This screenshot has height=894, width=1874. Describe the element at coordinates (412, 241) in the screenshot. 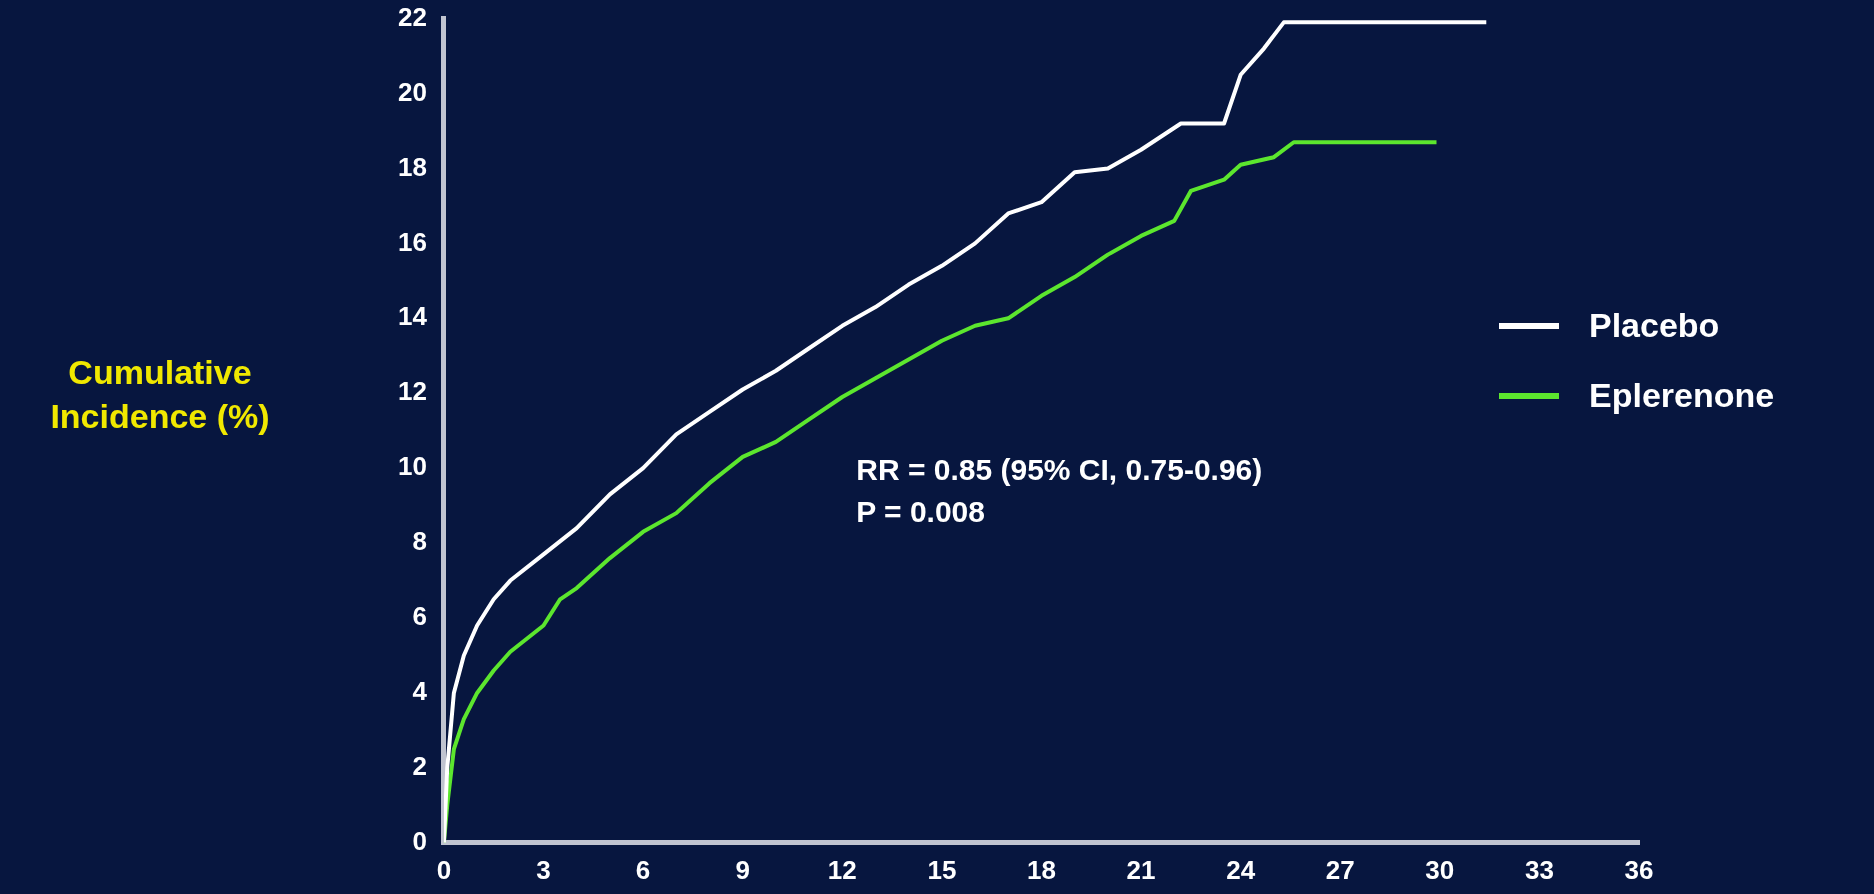

I see `y-tick-label: 16` at that location.